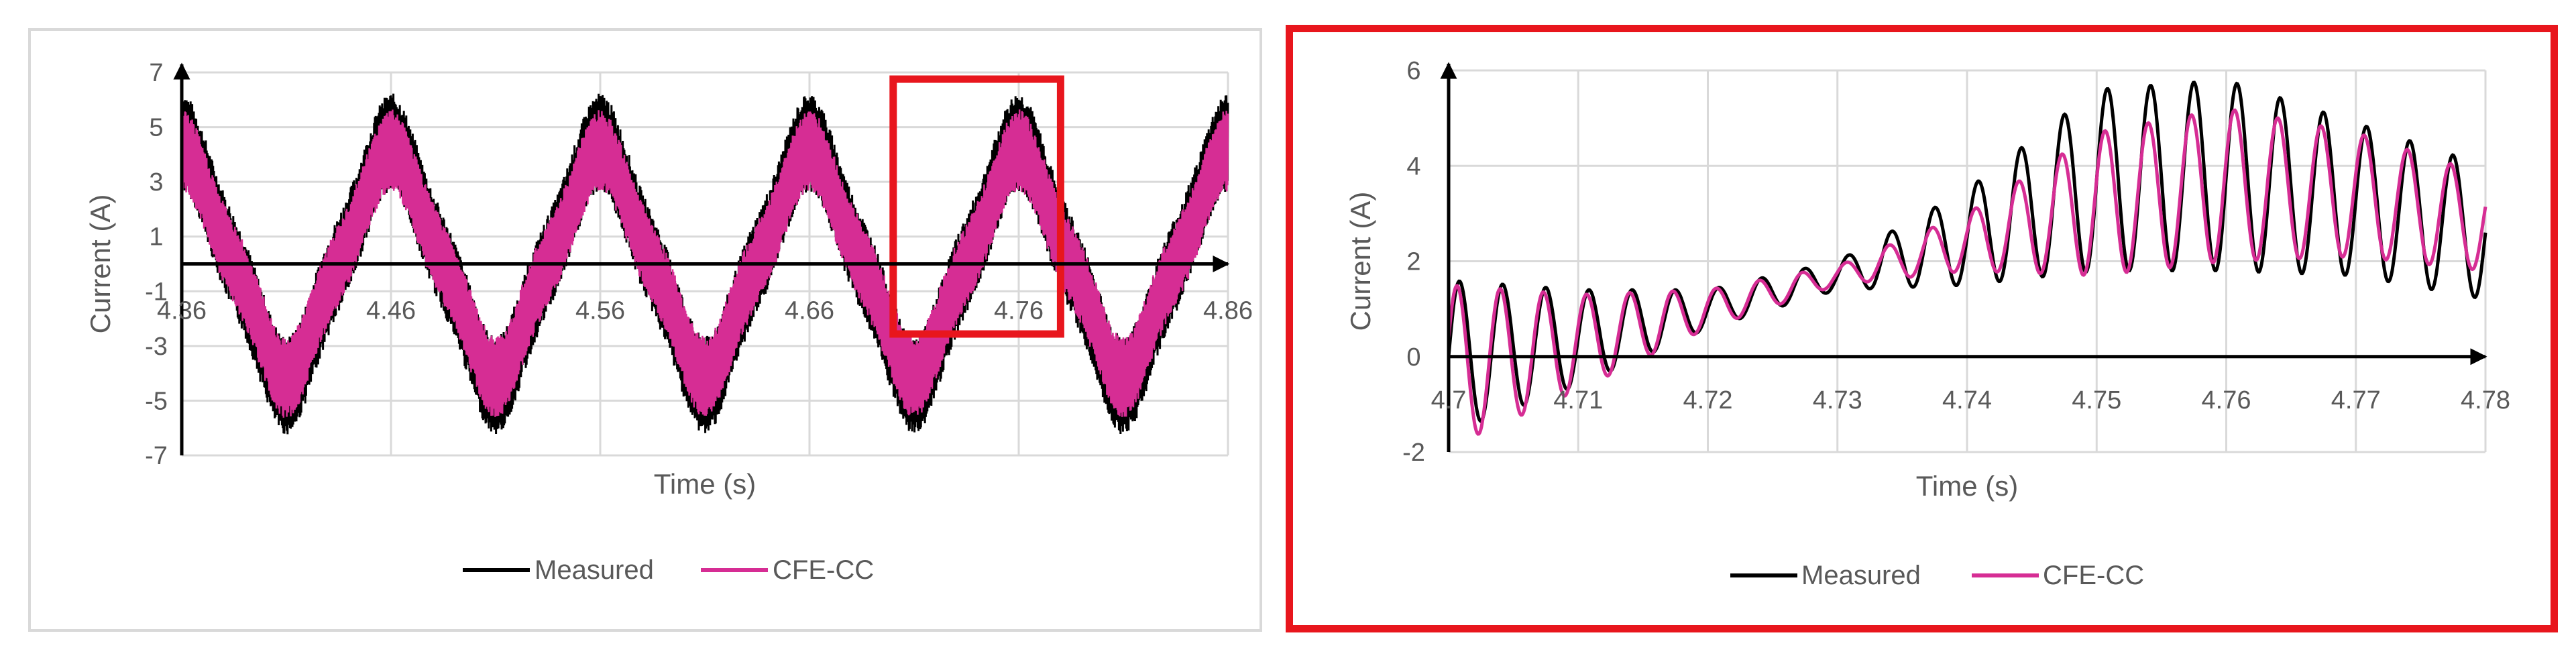 This screenshot has height=666, width=2576. What do you see at coordinates (156, 347) in the screenshot?
I see `y-tick-label: -3` at bounding box center [156, 347].